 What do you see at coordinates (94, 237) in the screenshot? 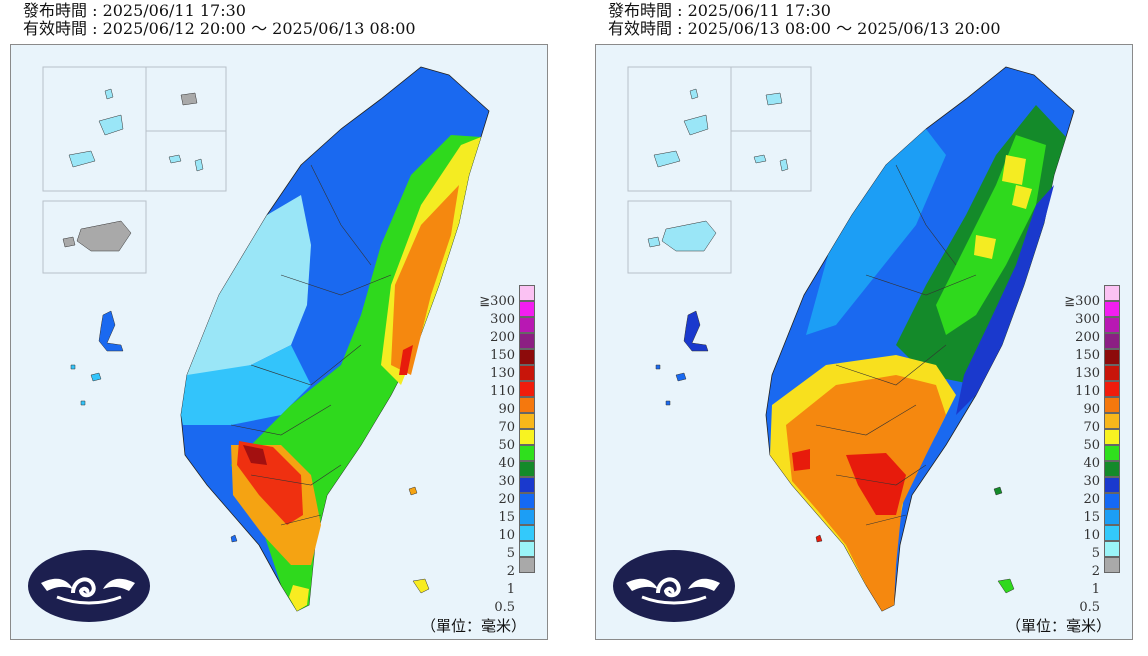
I see `inset-kinmen` at bounding box center [94, 237].